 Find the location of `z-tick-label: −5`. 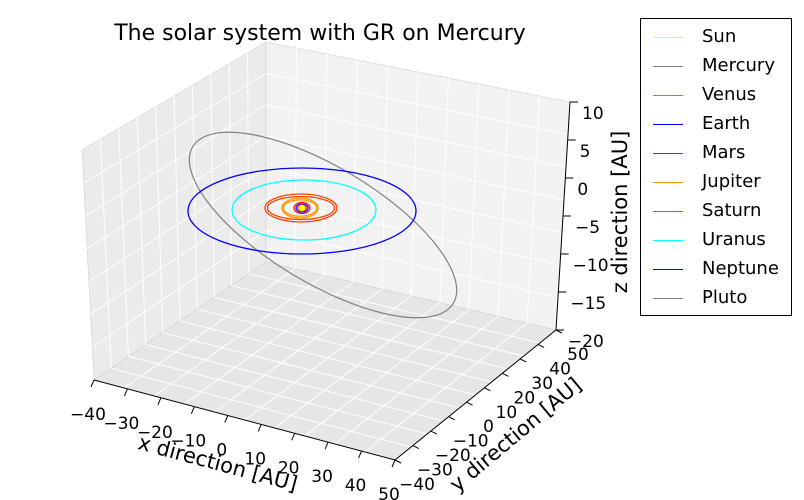

z-tick-label: −5 is located at coordinates (587, 228).